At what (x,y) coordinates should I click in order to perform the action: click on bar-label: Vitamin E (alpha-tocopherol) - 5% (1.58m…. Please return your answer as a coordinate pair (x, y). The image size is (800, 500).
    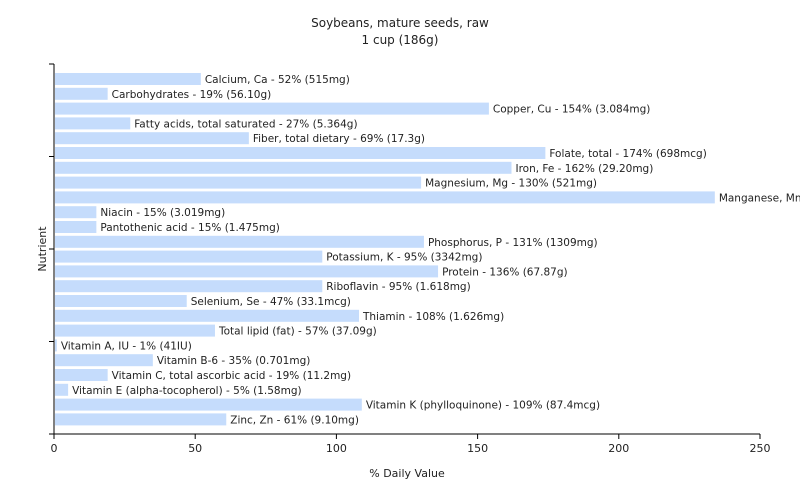
    Looking at the image, I should click on (187, 391).